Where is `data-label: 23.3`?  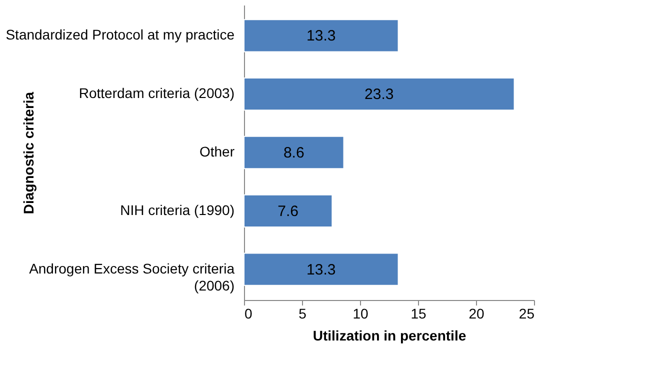 data-label: 23.3 is located at coordinates (379, 95).